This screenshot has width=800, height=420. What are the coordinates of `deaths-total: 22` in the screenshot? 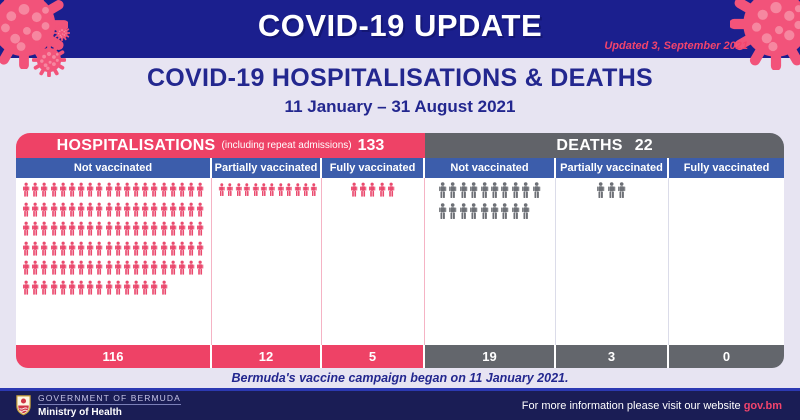 It's located at (643, 145).